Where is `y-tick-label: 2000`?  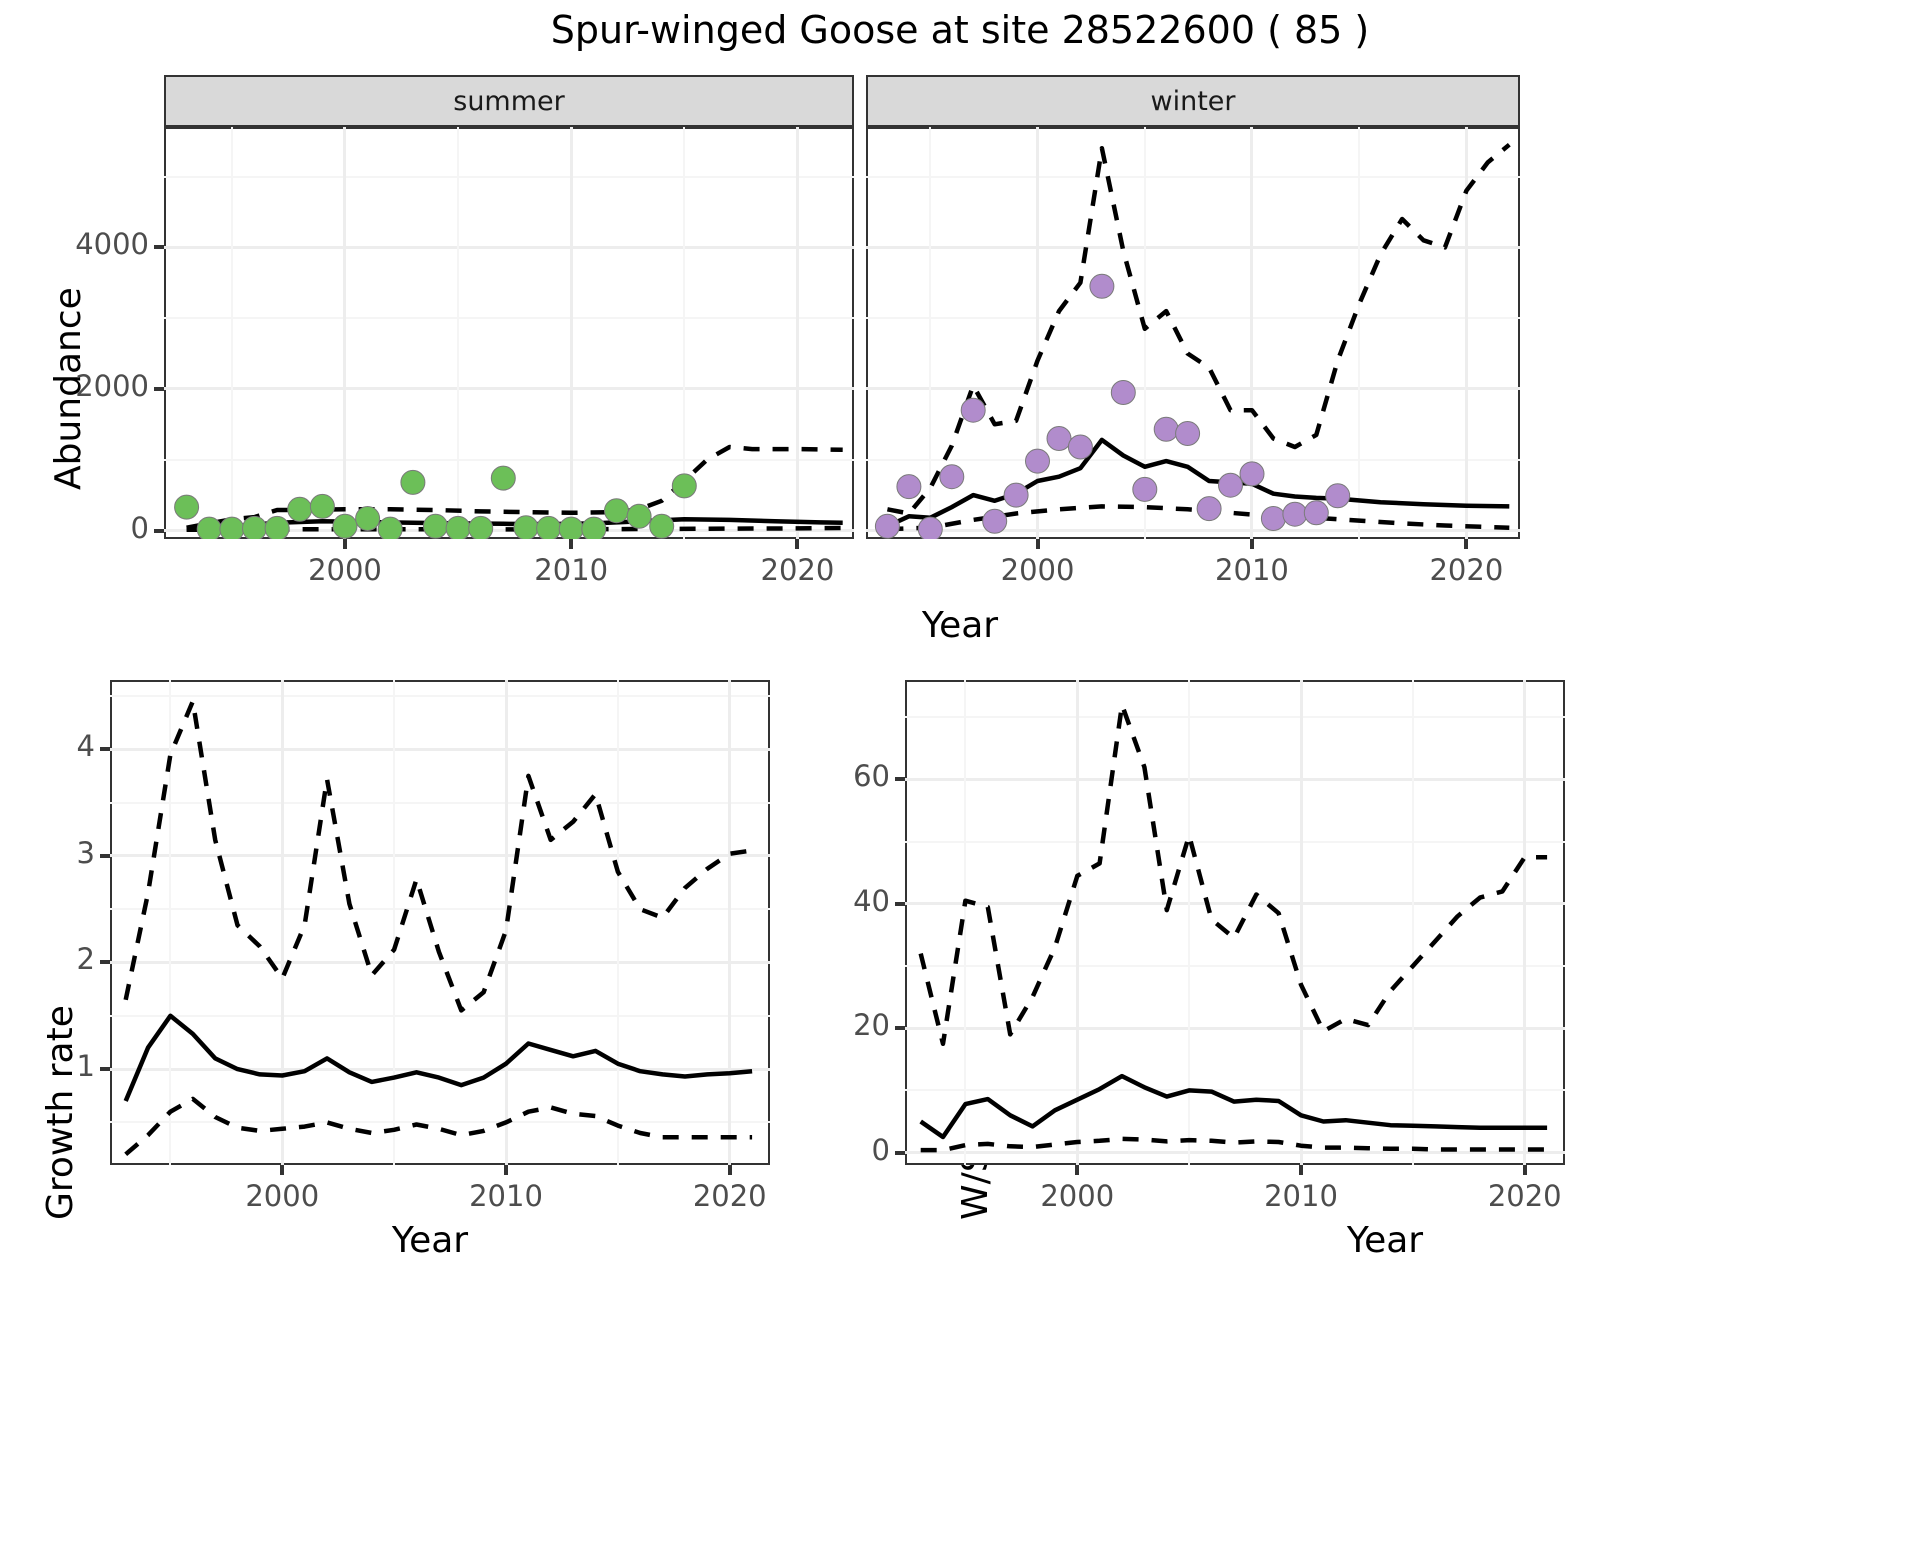
y-tick-label: 2000 is located at coordinates (112, 385).